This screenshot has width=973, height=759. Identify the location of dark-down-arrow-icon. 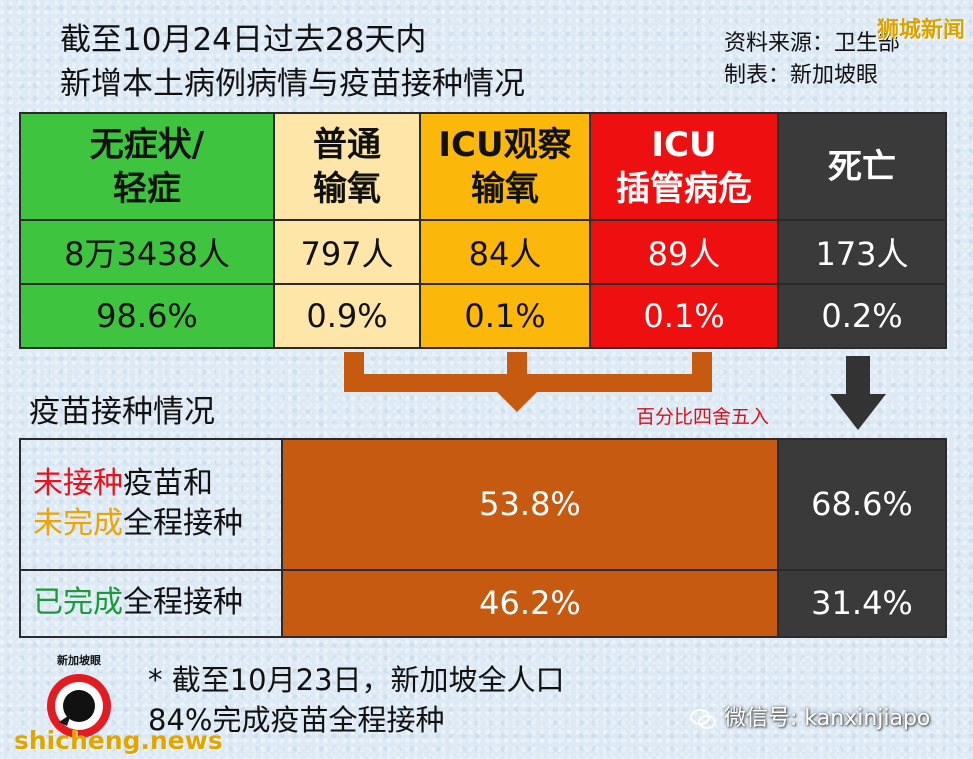
(858, 393).